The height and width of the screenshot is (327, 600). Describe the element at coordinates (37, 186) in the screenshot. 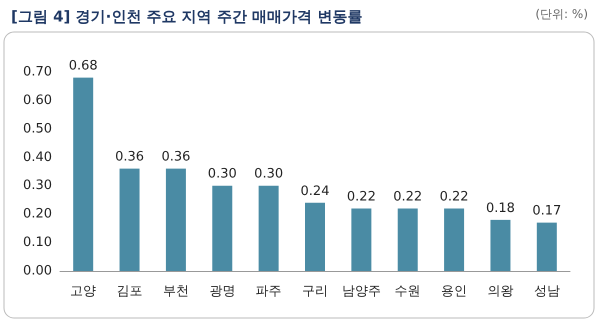

I see `y-tick-label: 0.30` at that location.